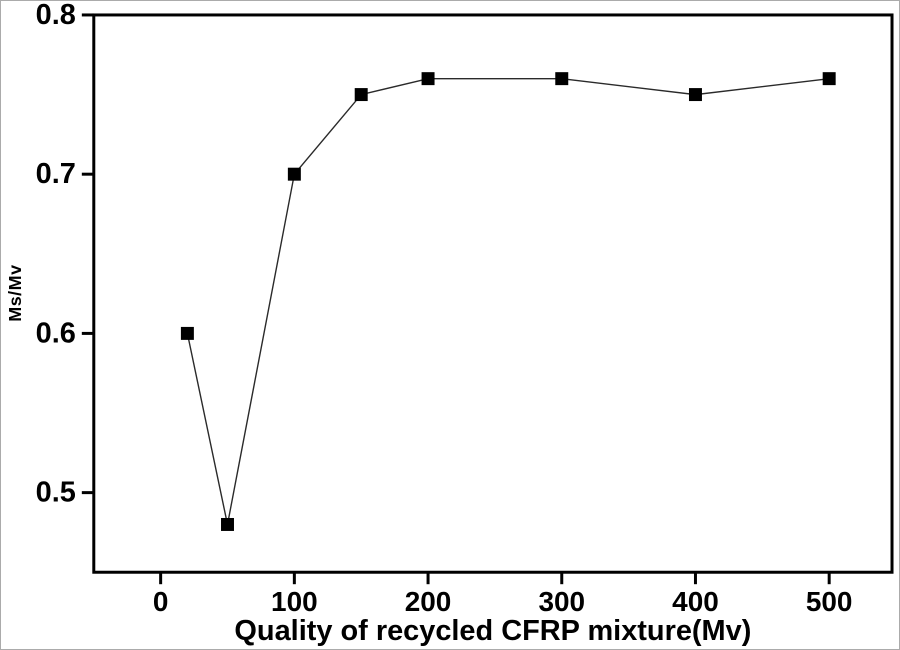  What do you see at coordinates (695, 601) in the screenshot?
I see `x-tick-label: 400` at bounding box center [695, 601].